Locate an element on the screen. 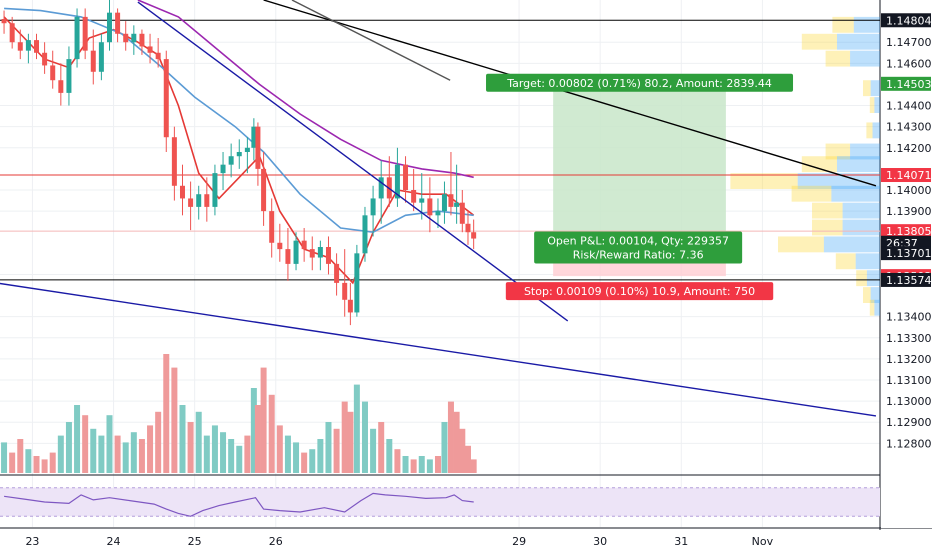  stop-label-box is located at coordinates (639, 291).